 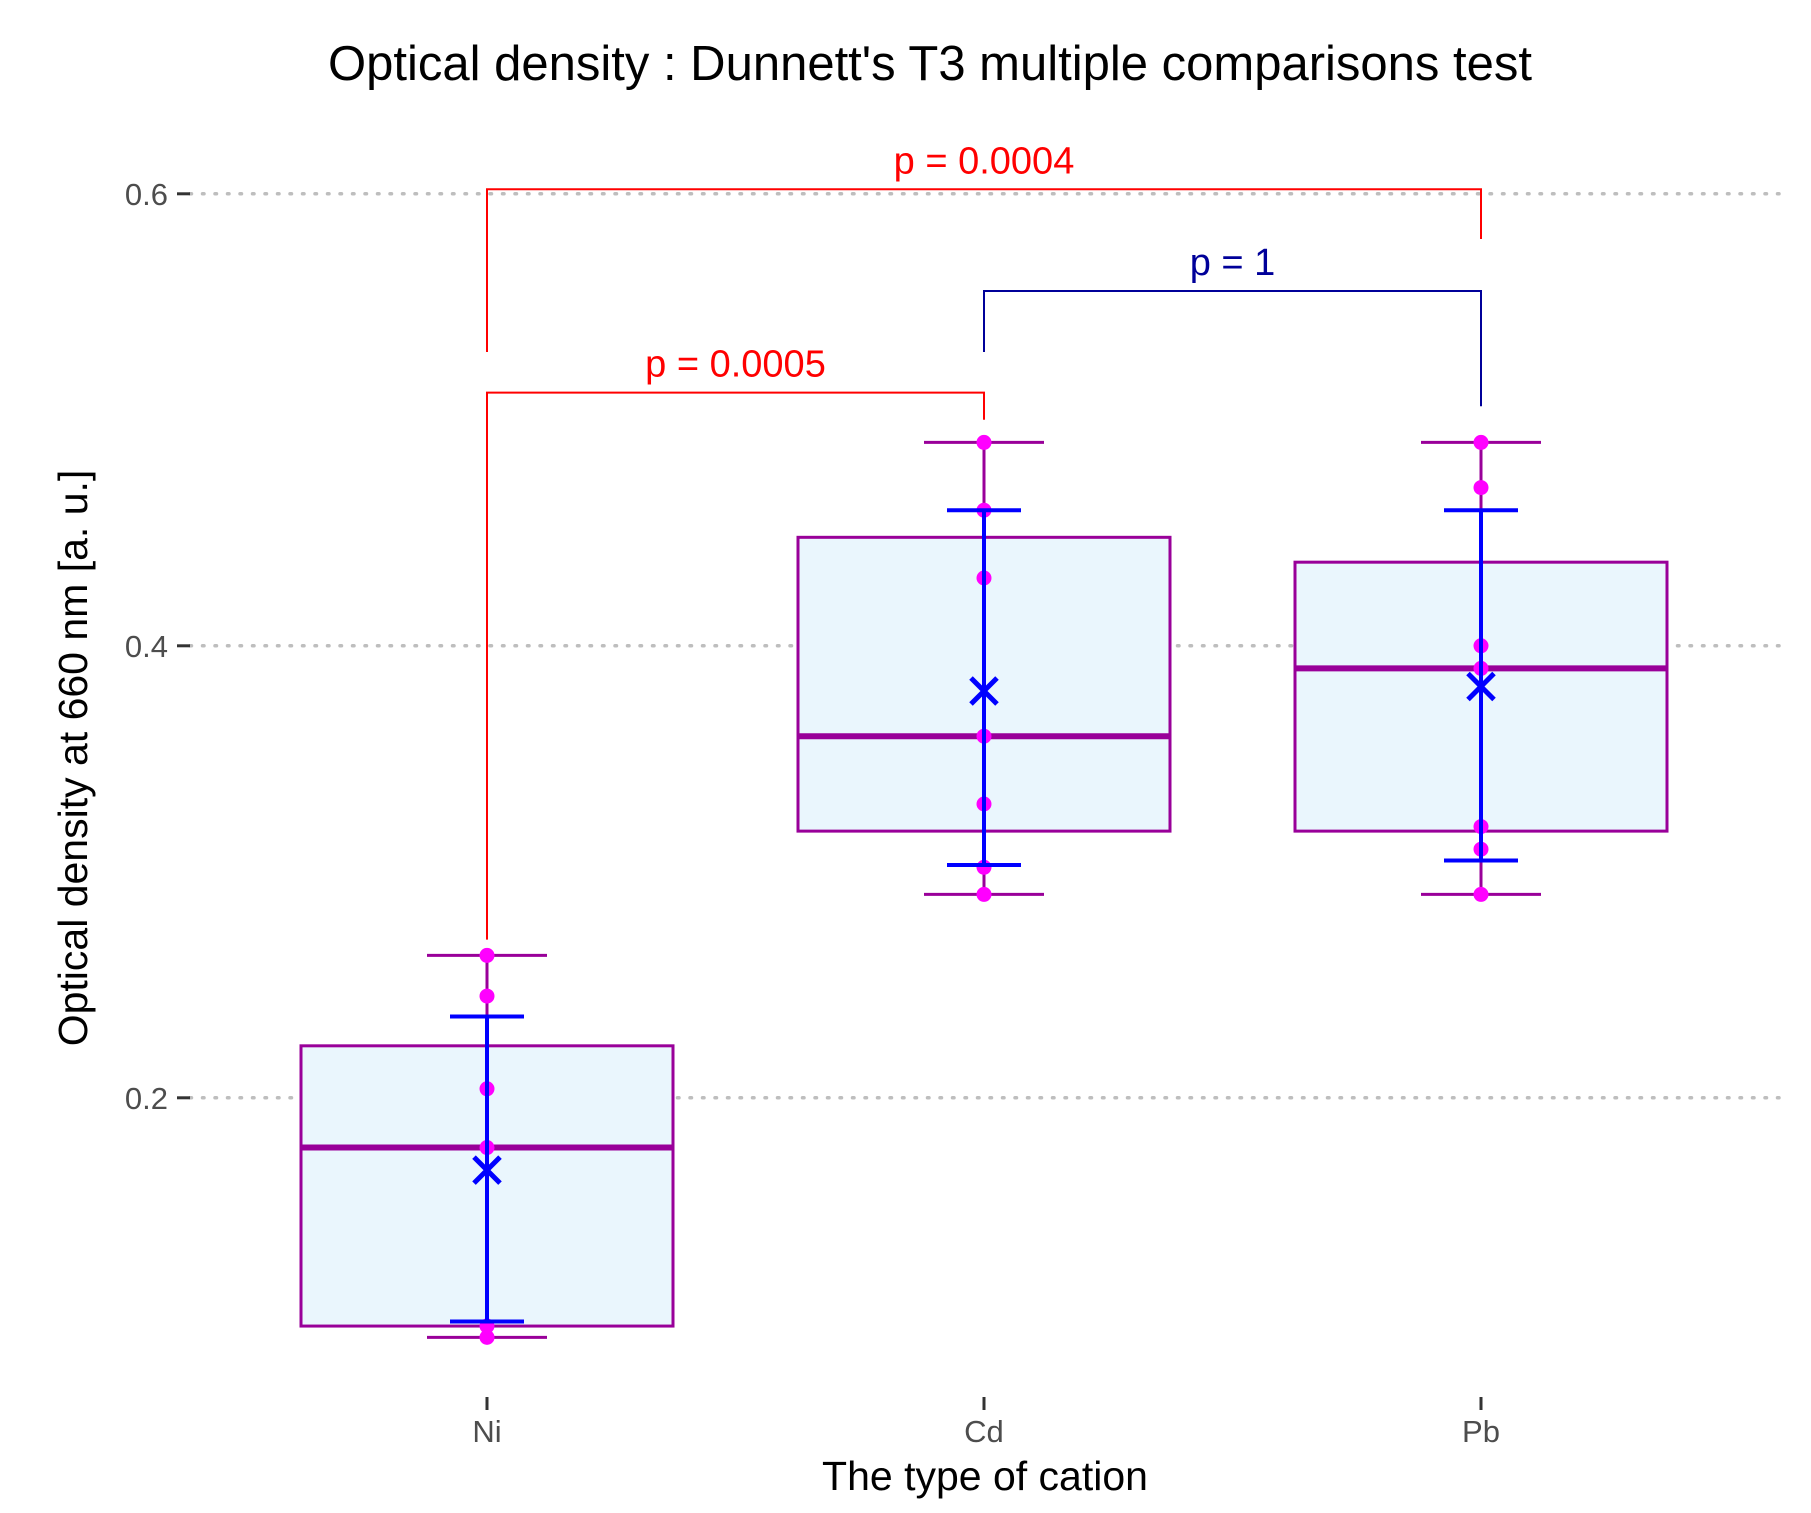 I want to click on x-axis: Ni Cd Pb, so click(x=986, y=1423).